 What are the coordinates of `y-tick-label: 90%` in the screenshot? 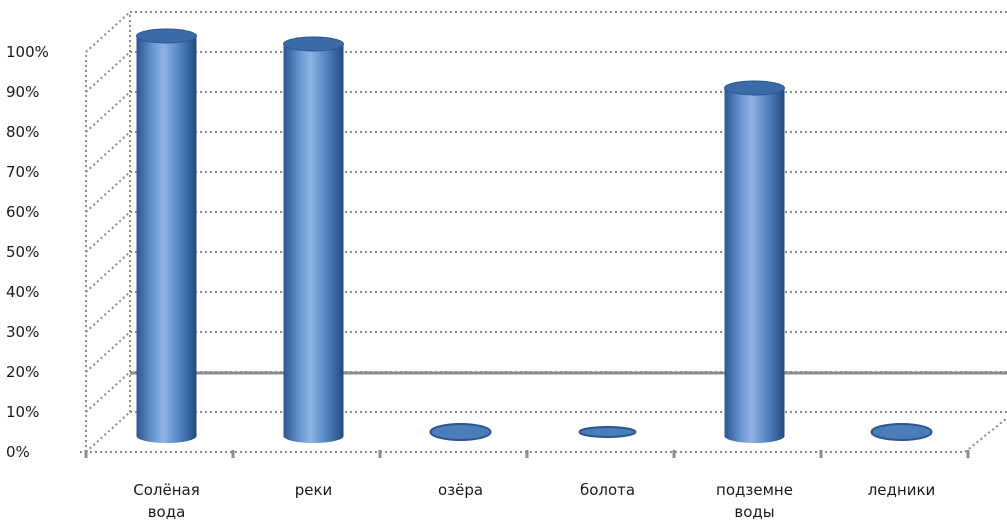 It's located at (22, 92).